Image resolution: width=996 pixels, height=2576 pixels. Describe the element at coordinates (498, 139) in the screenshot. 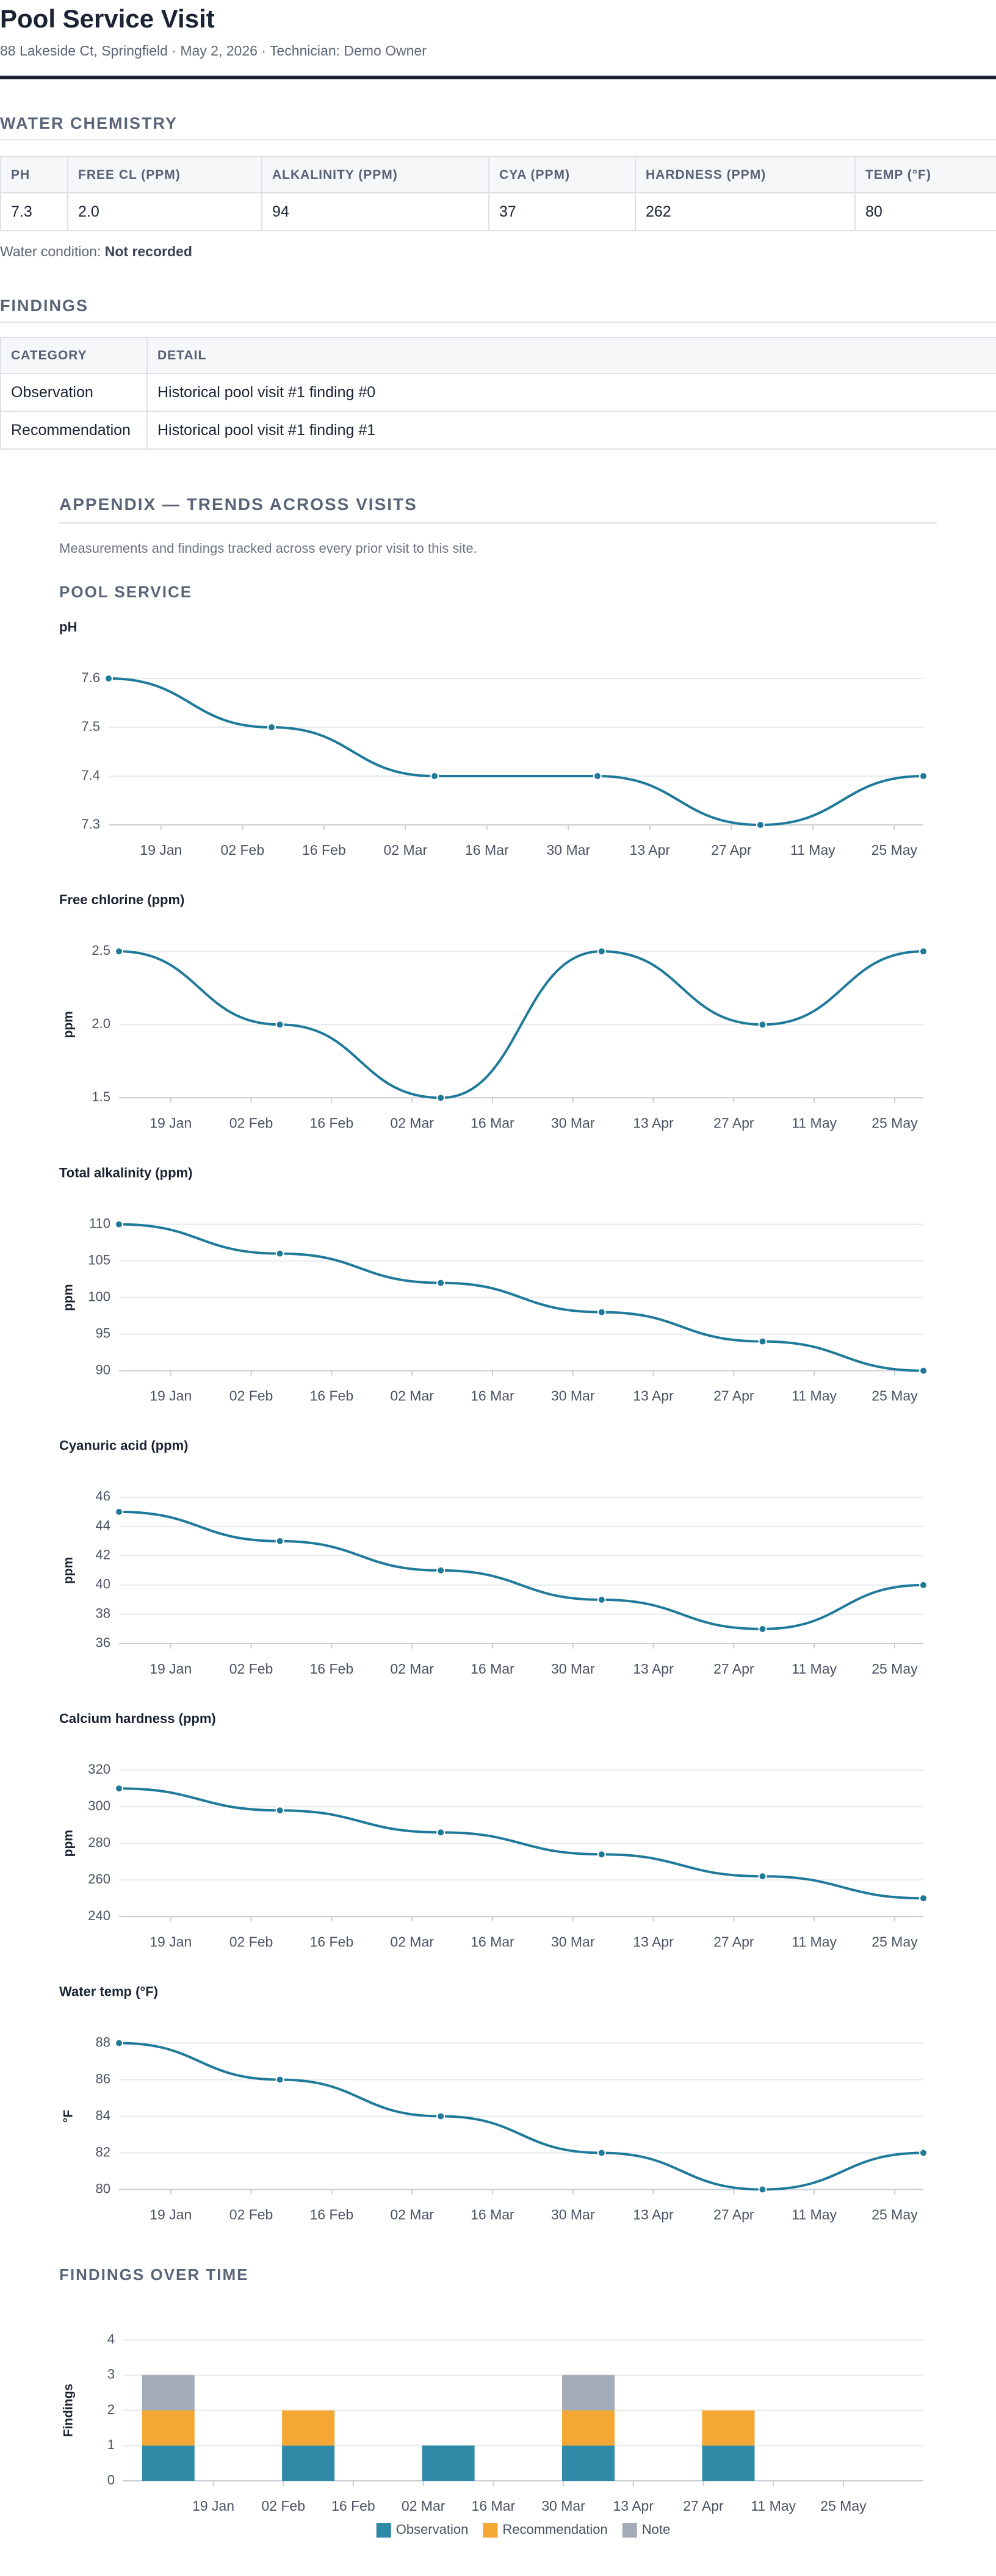

I see `section-rule` at that location.